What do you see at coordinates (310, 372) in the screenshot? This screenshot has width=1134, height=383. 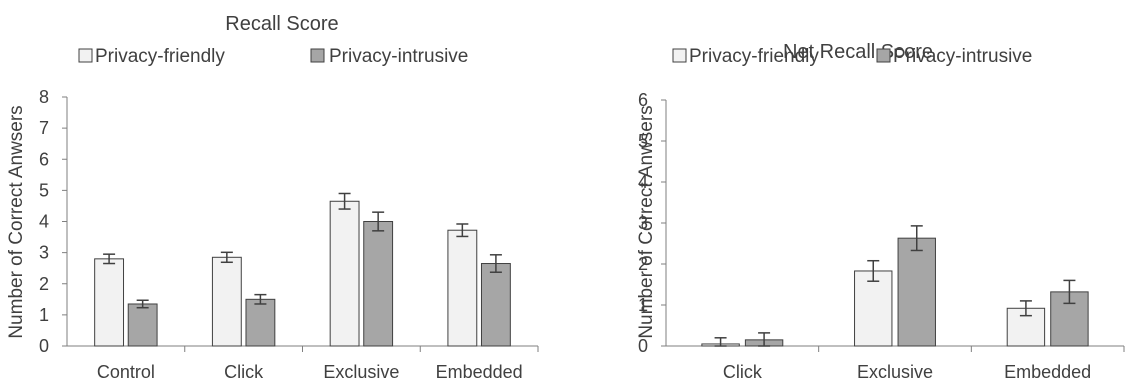 I see `x-axis-categories: Control Click Exclusive Embedded` at bounding box center [310, 372].